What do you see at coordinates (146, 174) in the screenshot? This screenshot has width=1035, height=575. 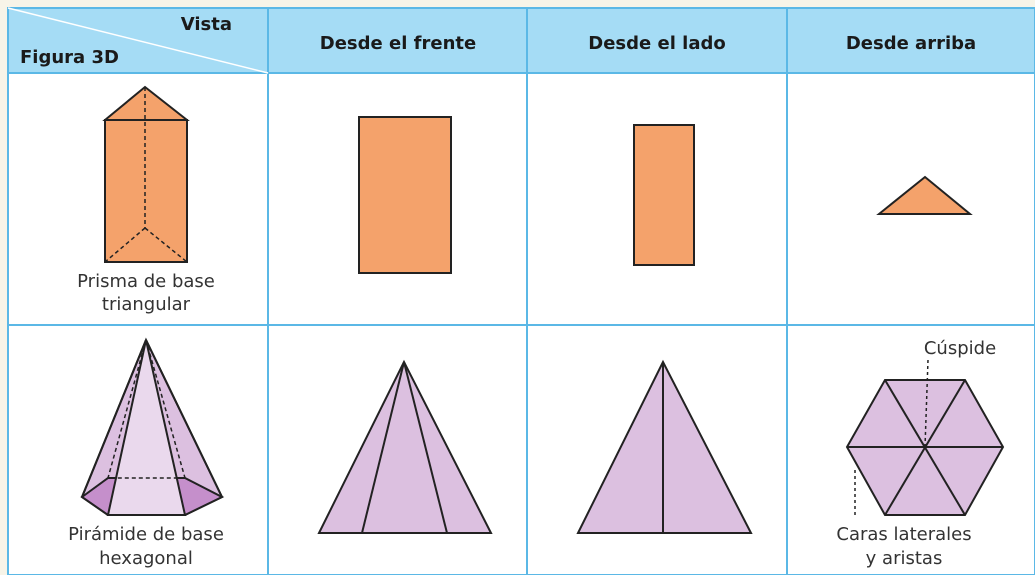 I see `prism-3d` at bounding box center [146, 174].